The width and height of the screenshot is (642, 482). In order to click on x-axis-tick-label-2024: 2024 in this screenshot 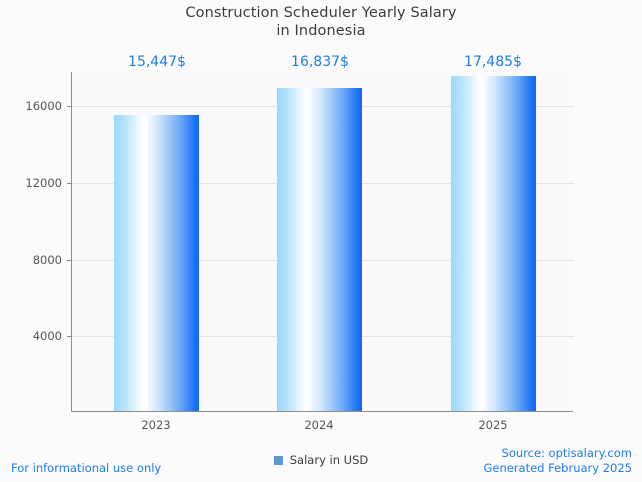, I will do `click(319, 425)`.